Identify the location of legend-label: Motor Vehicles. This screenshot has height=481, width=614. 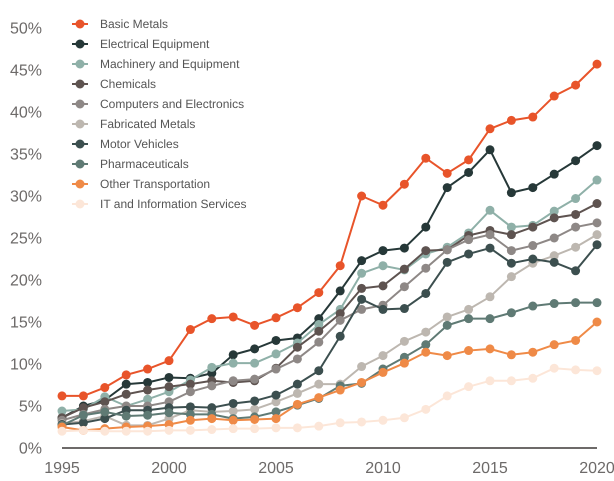
(139, 144).